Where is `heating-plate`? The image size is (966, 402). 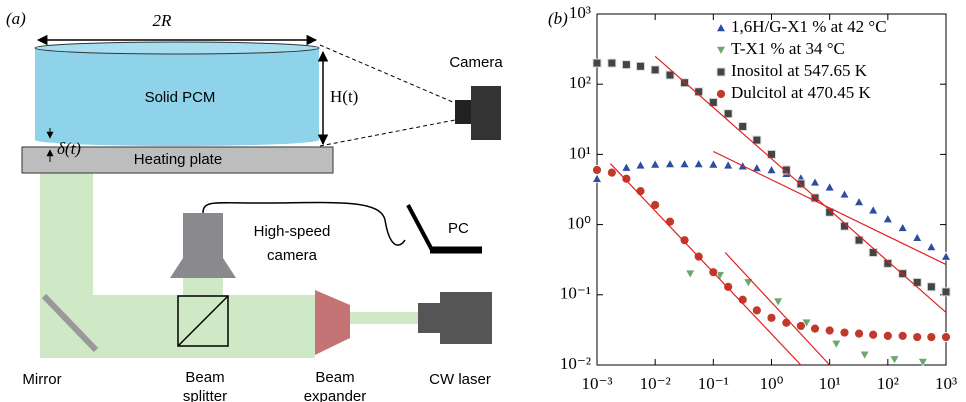 heating-plate is located at coordinates (177, 160).